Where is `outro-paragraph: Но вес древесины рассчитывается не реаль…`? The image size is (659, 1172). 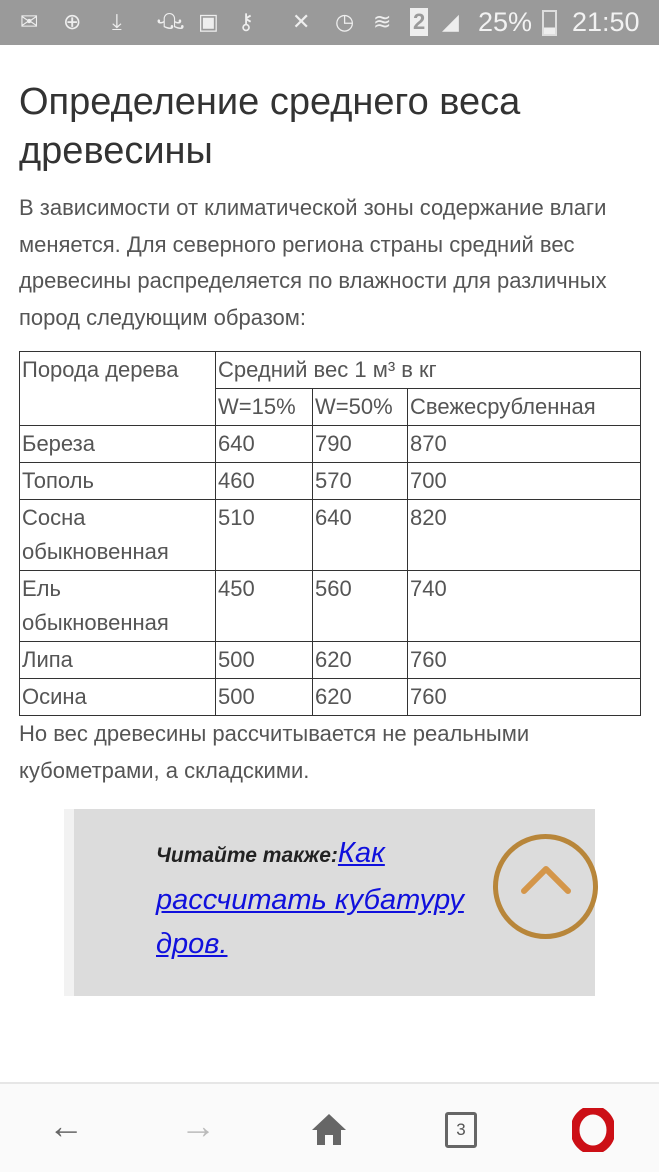
outro-paragraph: Но вес древесины рассчитывается не реаль… is located at coordinates (274, 752).